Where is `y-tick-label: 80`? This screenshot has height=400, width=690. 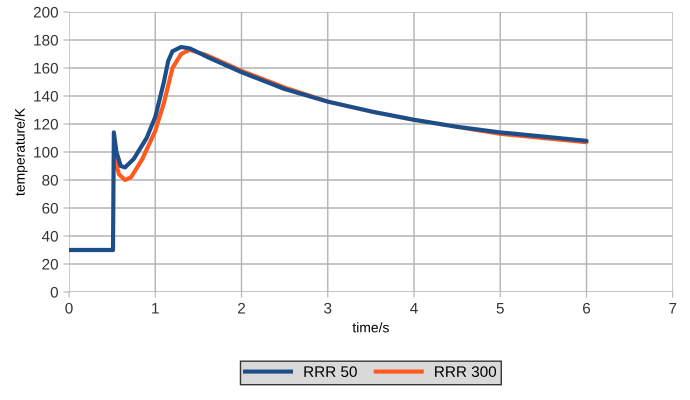
y-tick-label: 80 is located at coordinates (50, 180).